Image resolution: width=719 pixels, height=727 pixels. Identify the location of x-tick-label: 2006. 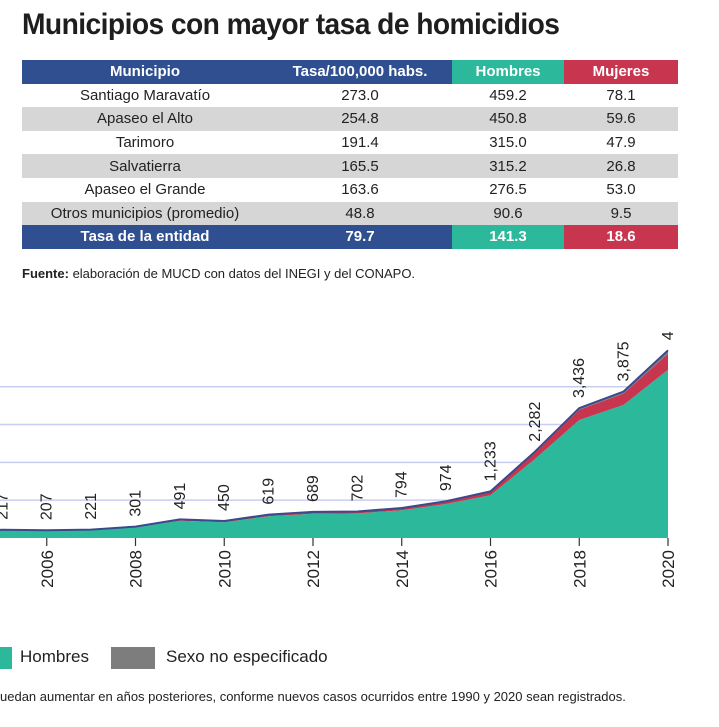
(47, 569).